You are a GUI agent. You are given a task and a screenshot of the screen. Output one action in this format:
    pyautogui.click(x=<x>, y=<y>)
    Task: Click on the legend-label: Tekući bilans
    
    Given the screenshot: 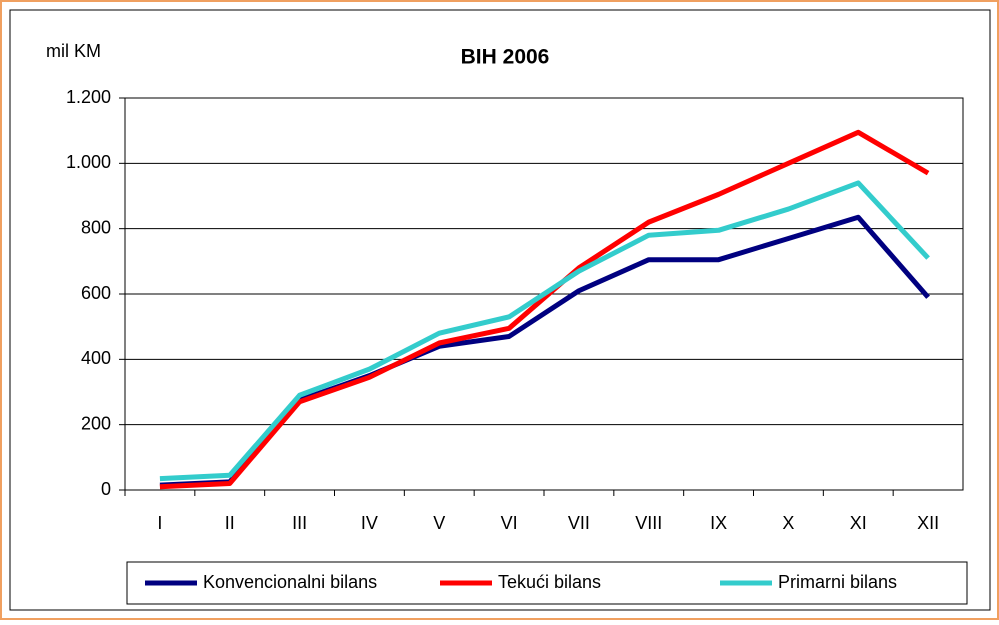 What is the action you would take?
    pyautogui.click(x=549, y=582)
    